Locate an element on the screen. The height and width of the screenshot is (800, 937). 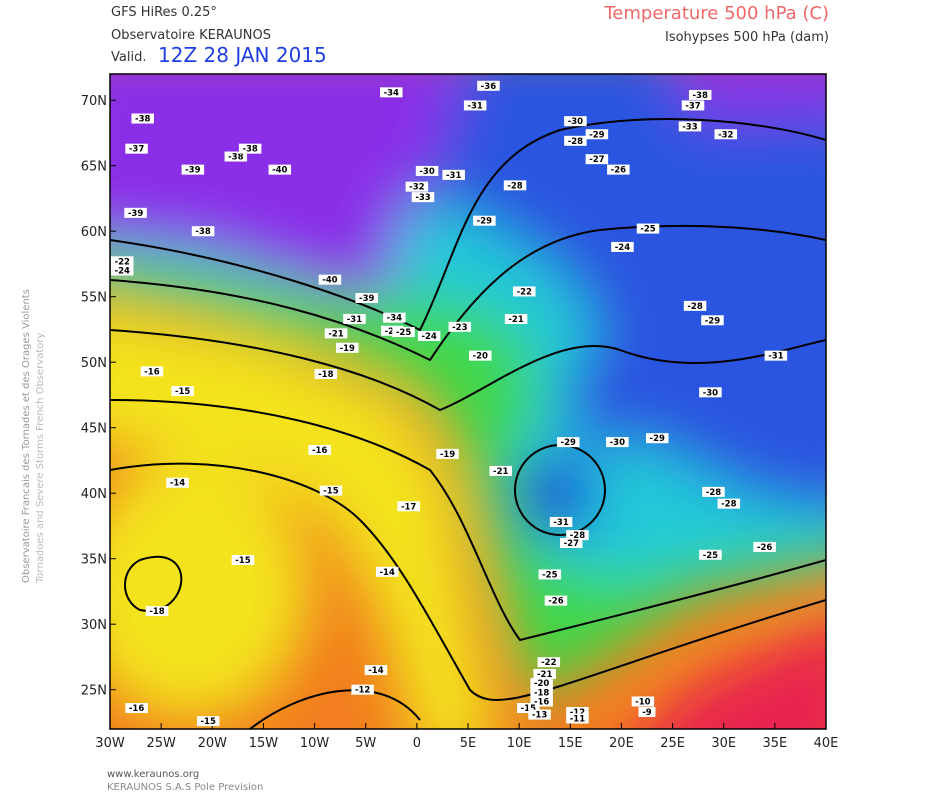
temperature-label: -19 is located at coordinates (347, 348).